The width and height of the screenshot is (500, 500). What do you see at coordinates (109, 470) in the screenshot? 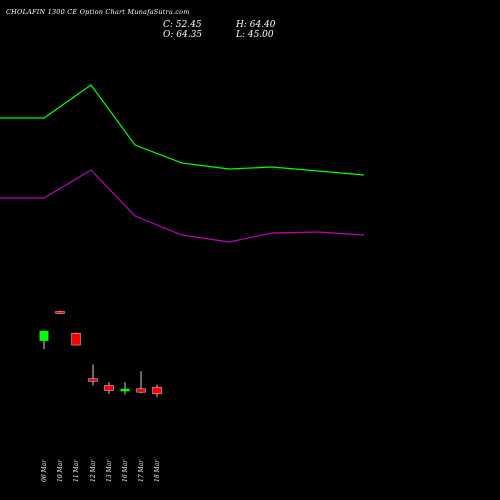
I see `x-tick-label: 13 Mar` at bounding box center [109, 470].